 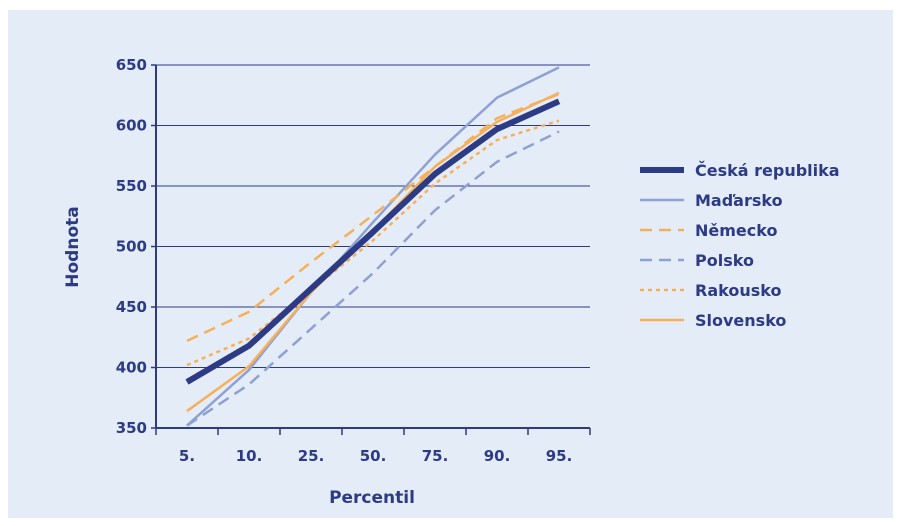 I want to click on x-tick-label-4: 50., so click(x=373, y=456).